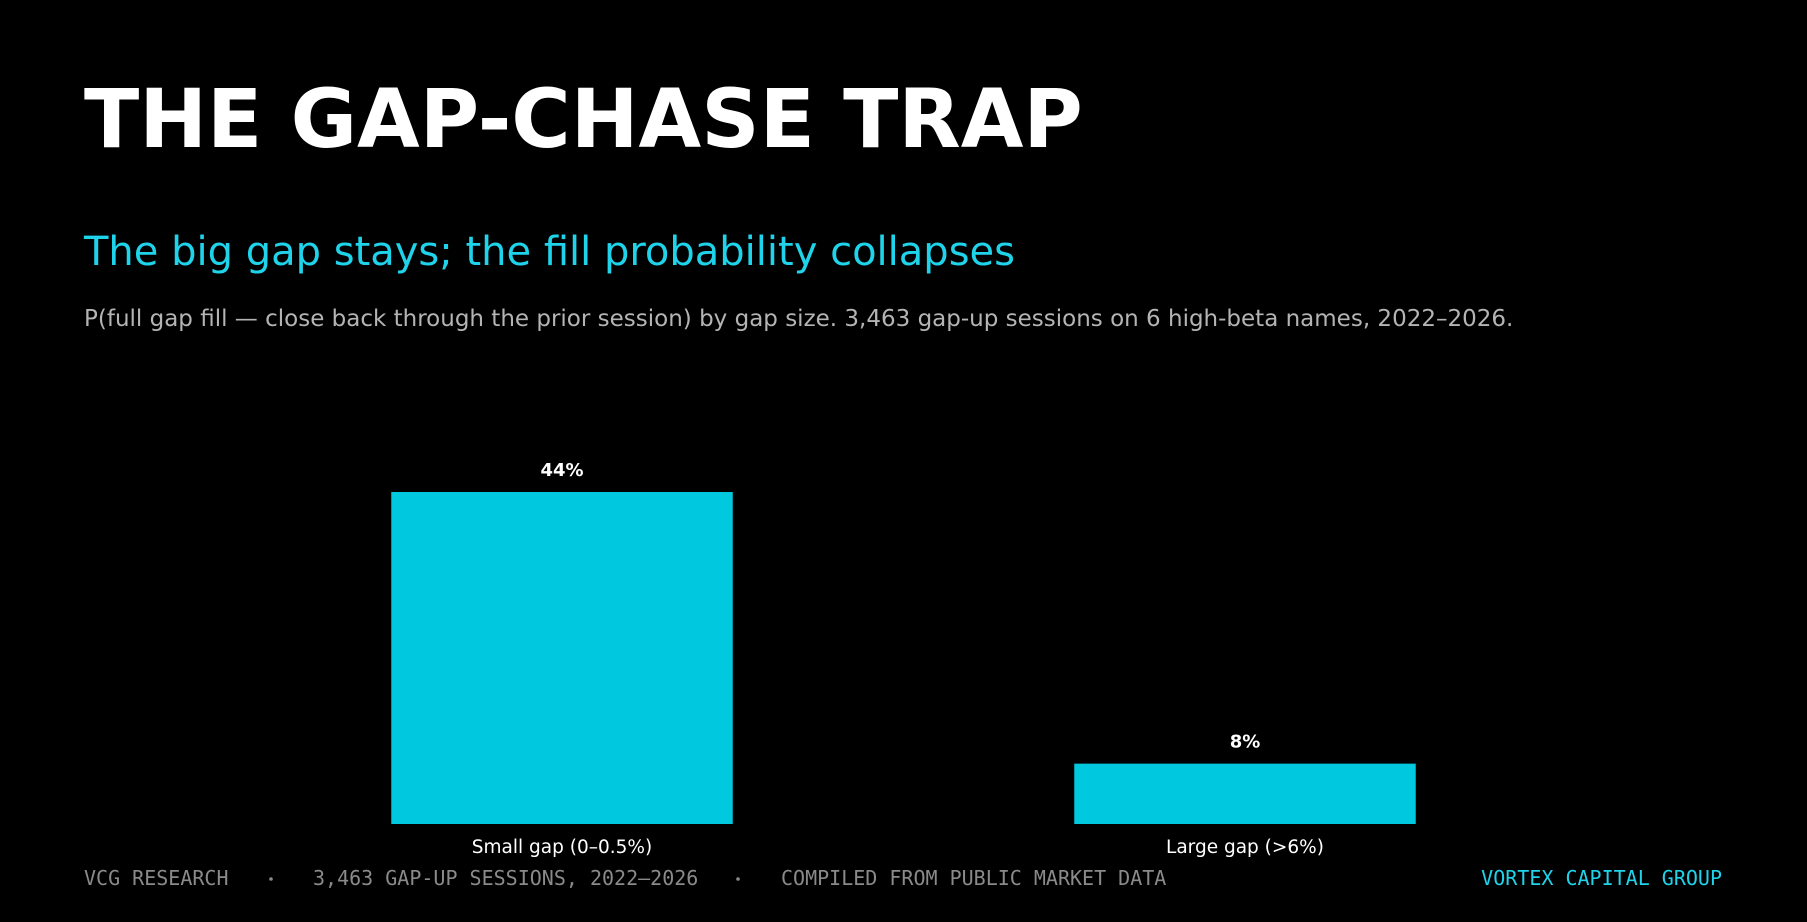 Image resolution: width=1807 pixels, height=922 pixels. What do you see at coordinates (1245, 742) in the screenshot?
I see `value-label: 8%` at bounding box center [1245, 742].